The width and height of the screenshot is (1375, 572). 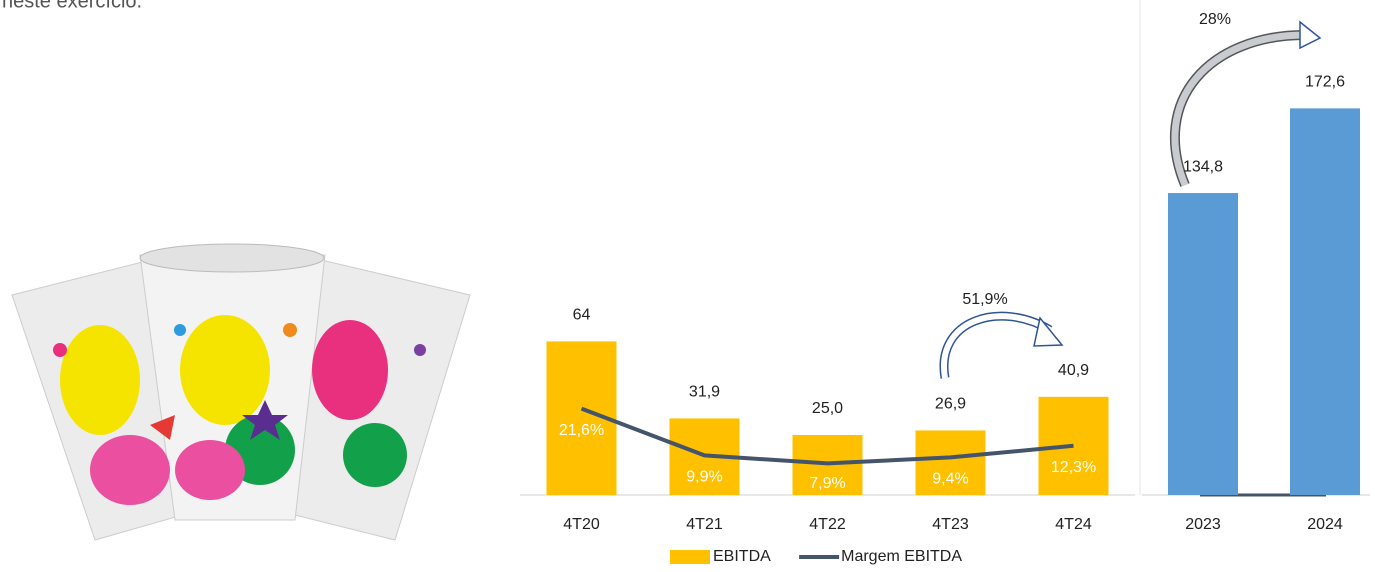 I want to click on value-label: 12,3%, so click(x=1073, y=467).